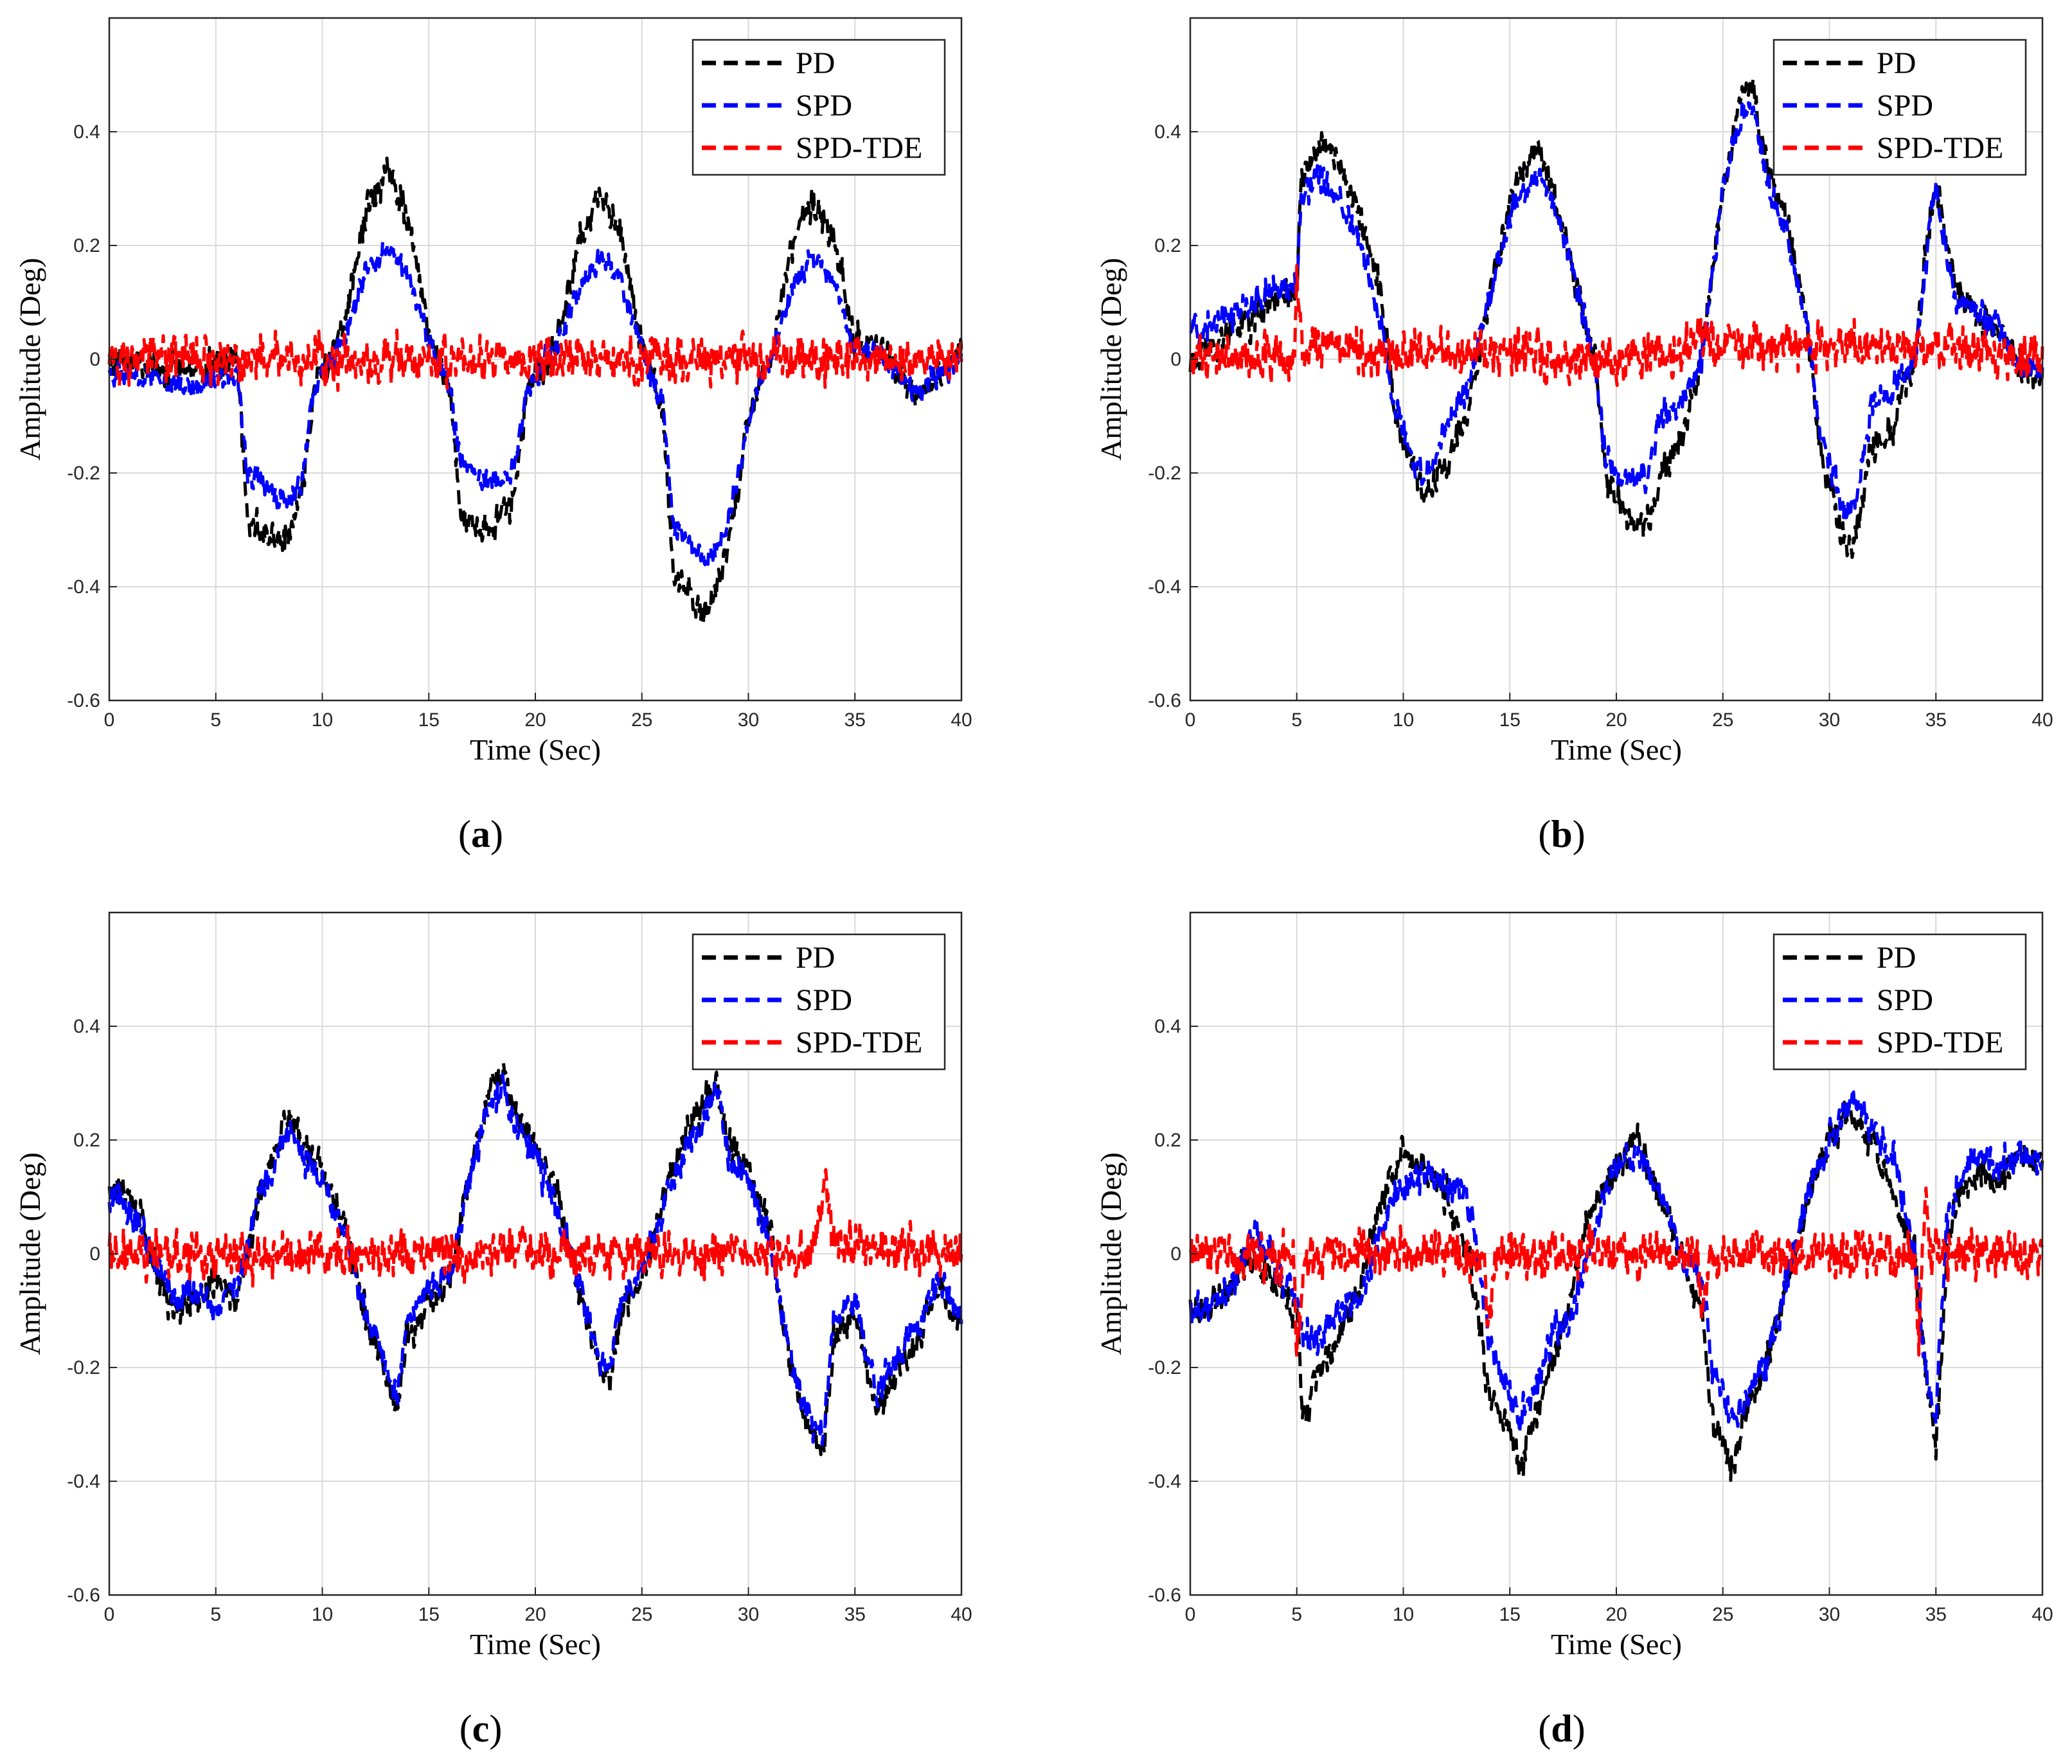 This screenshot has height=1764, width=2072. I want to click on panel-caption: (d), so click(1561, 1728).